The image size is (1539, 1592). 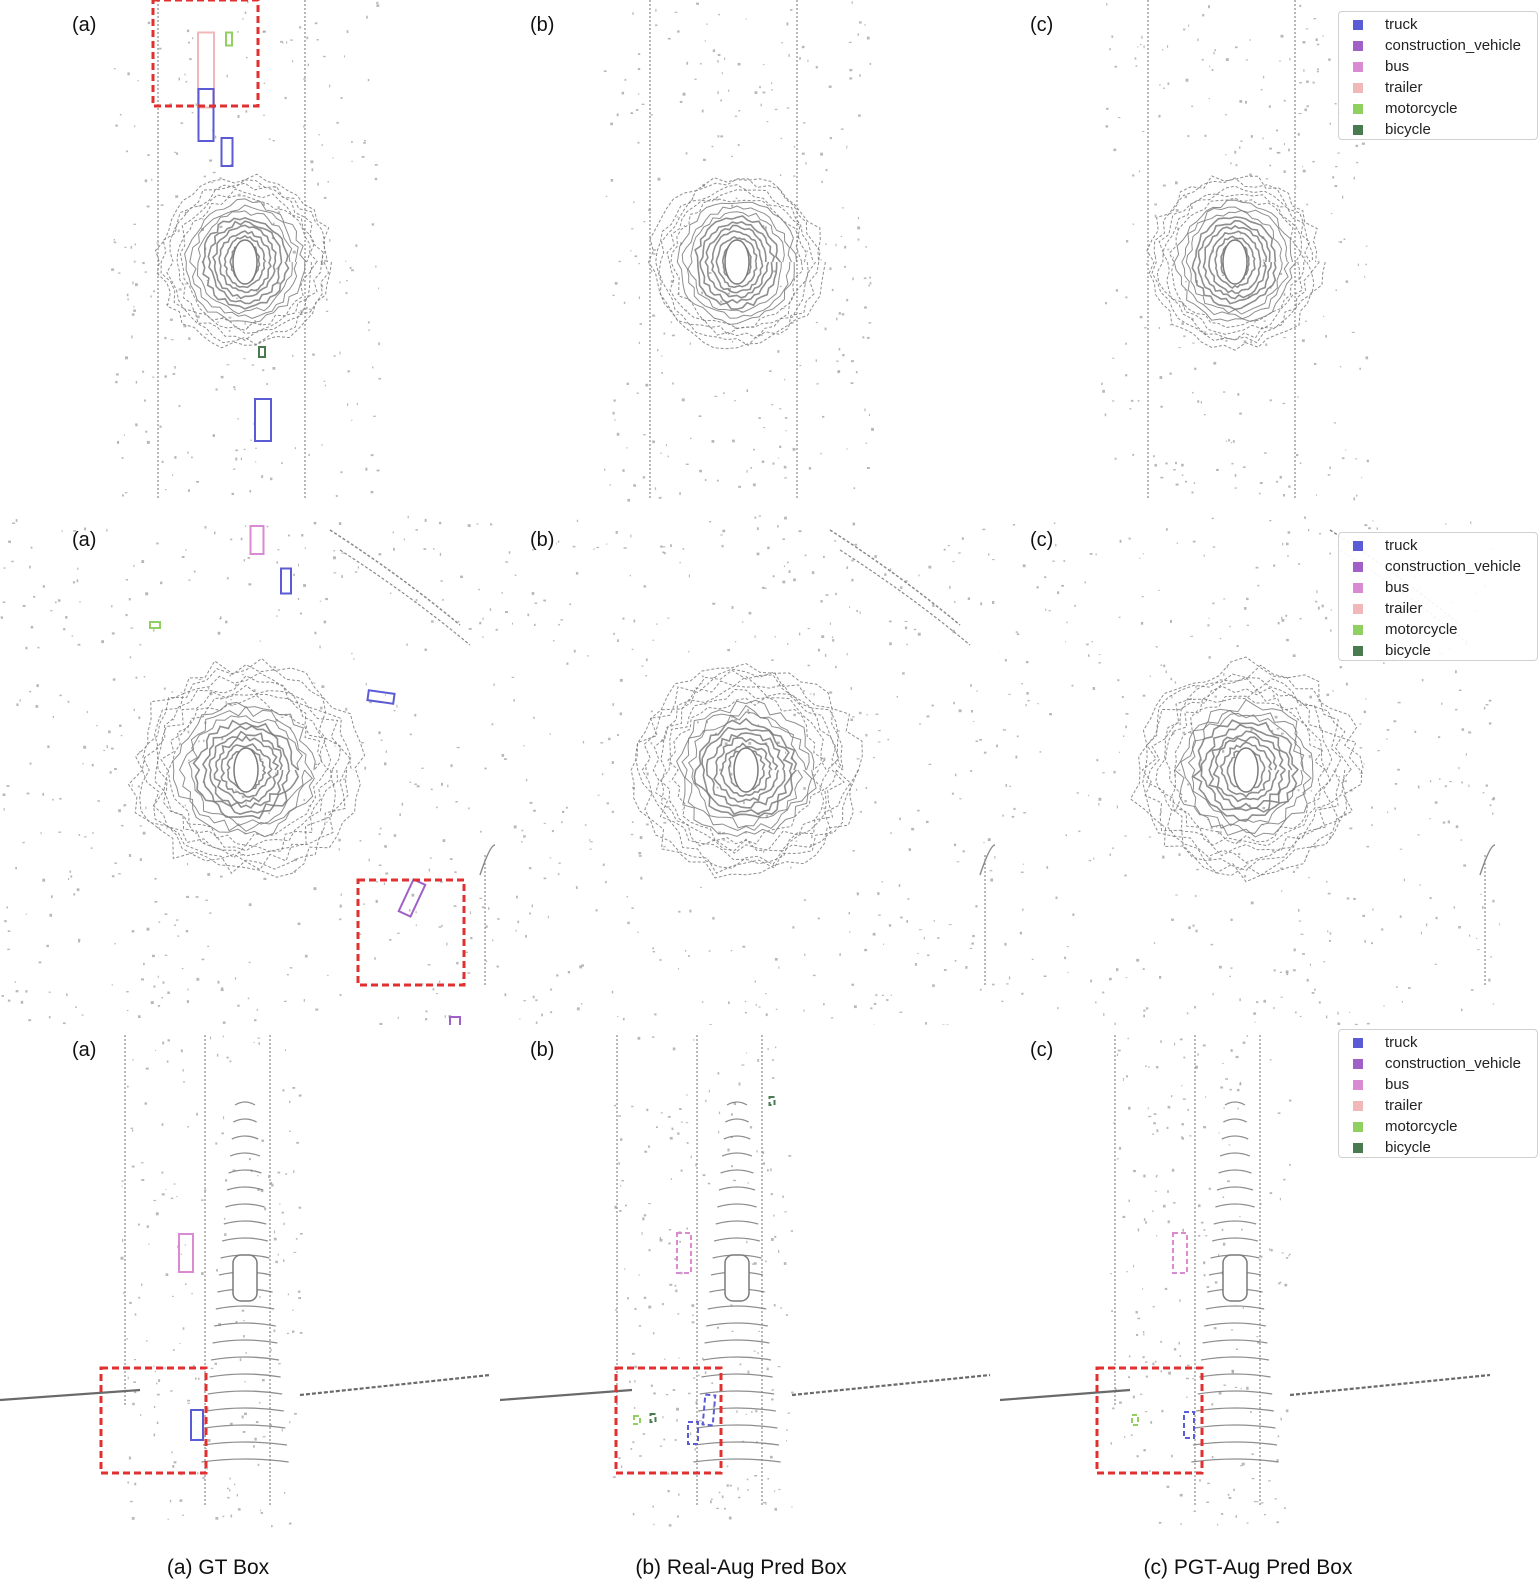 I want to click on panel-row-1-col-2: (b), so click(x=750, y=255).